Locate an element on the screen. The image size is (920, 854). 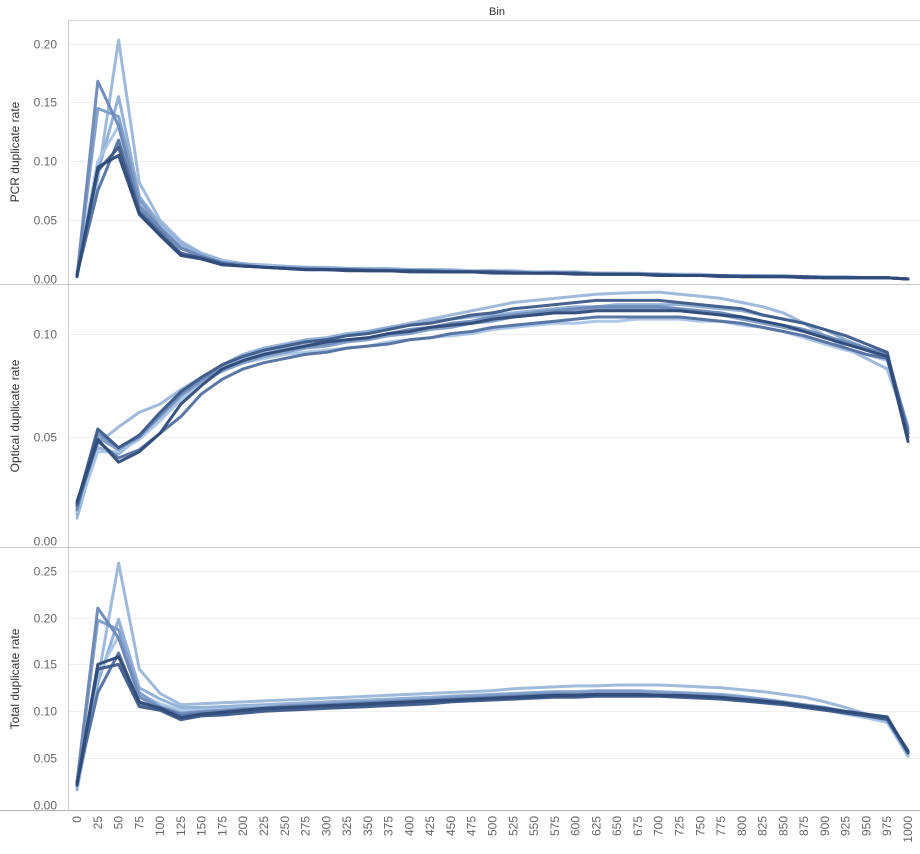
x-tick-label: 425 is located at coordinates (430, 826).